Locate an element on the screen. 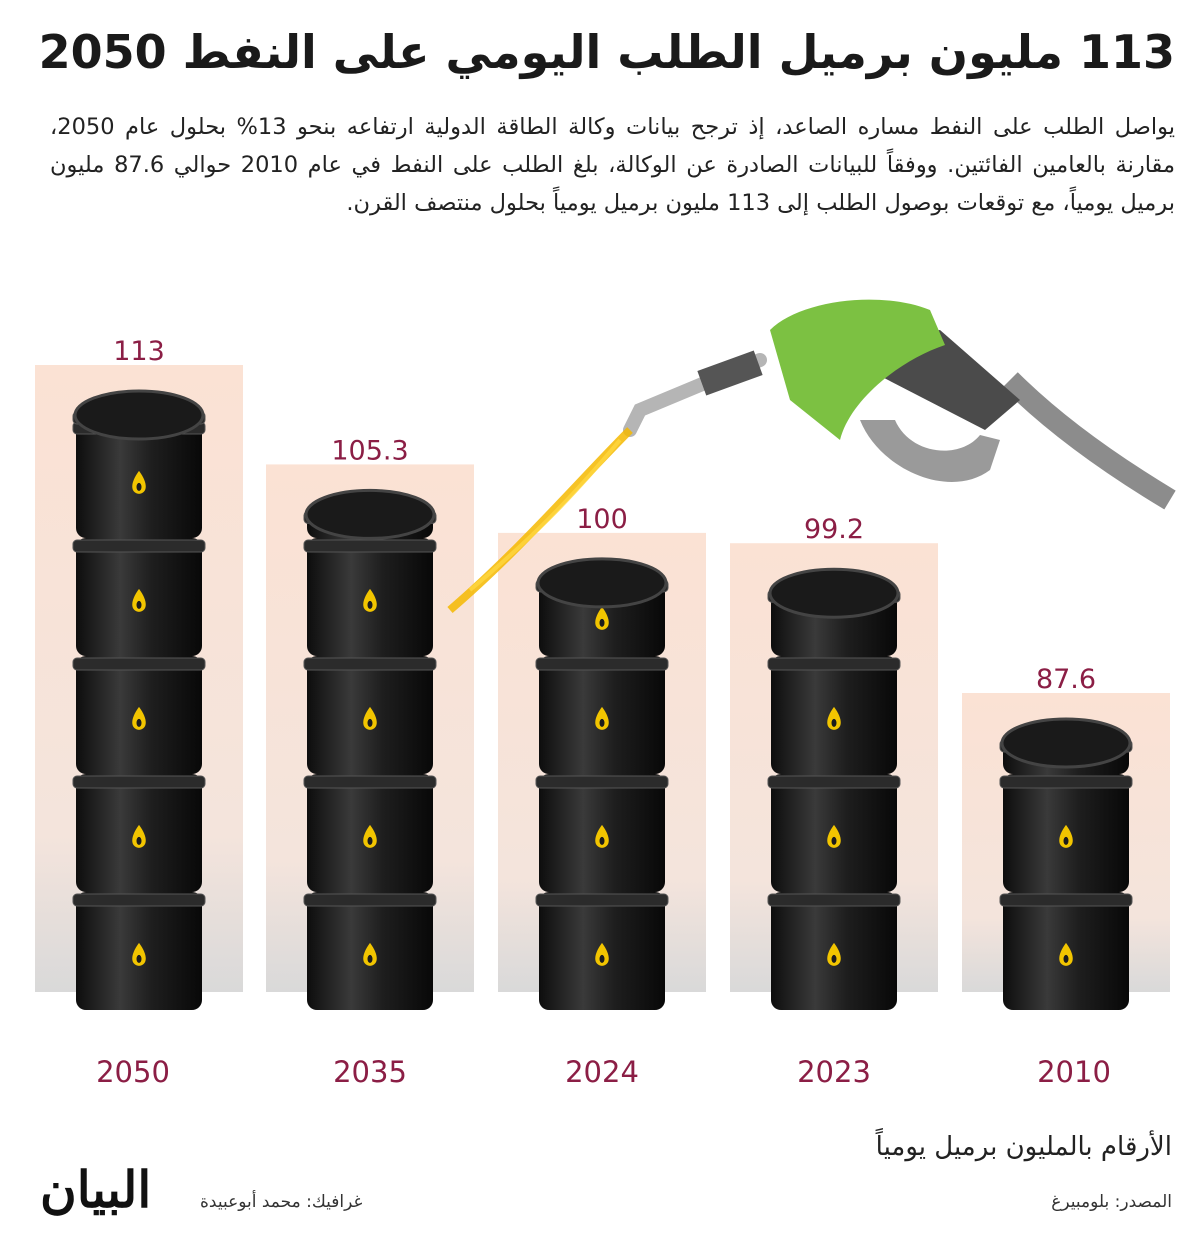  category-label: 2035 is located at coordinates (370, 1072).